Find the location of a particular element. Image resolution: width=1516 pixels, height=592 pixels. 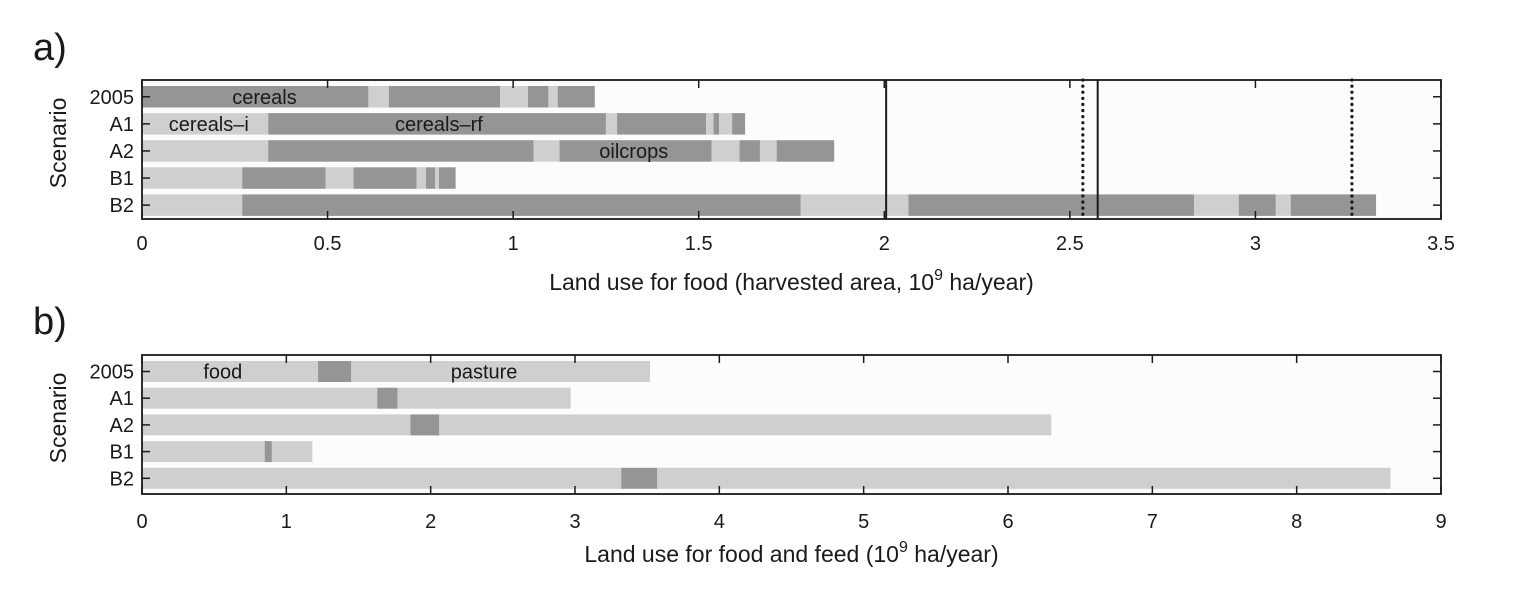

segment-label: oilcrops is located at coordinates (633, 152).